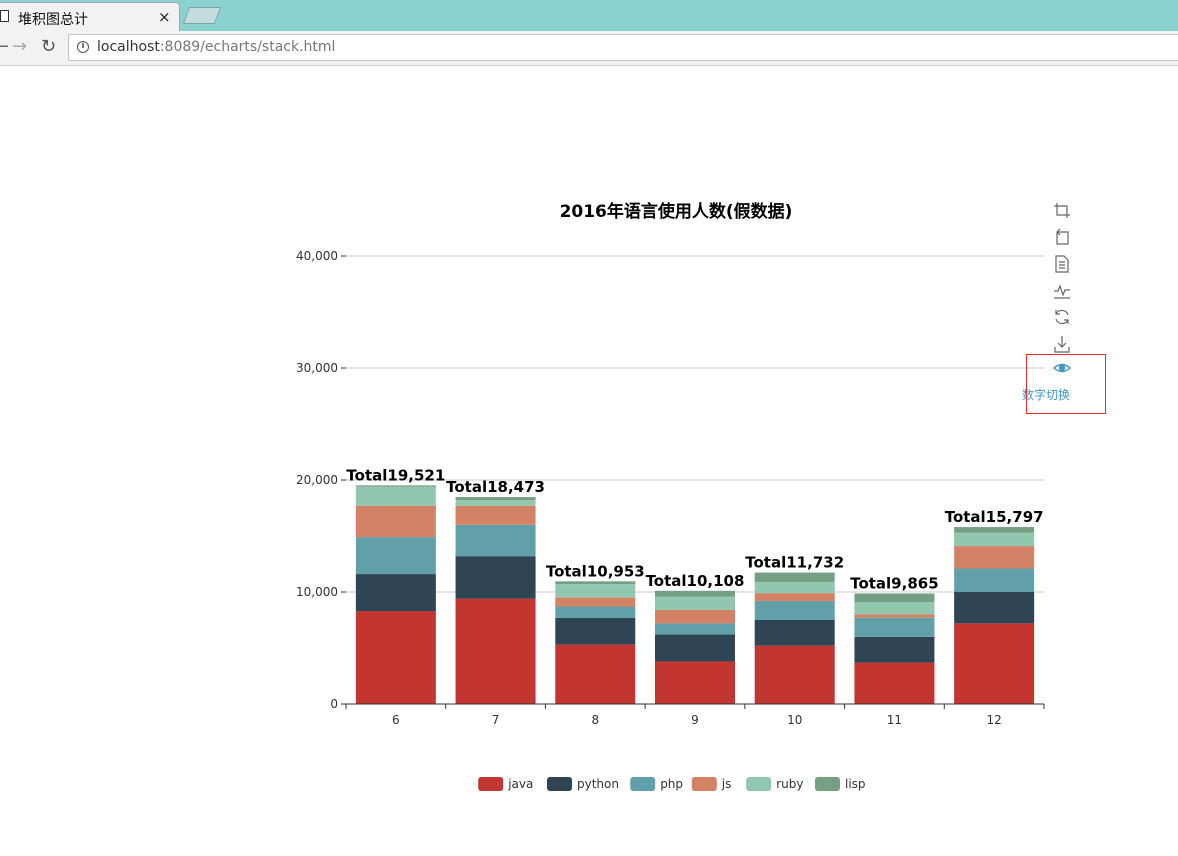  What do you see at coordinates (20, 46) in the screenshot?
I see `forward-arrow-icon: →` at bounding box center [20, 46].